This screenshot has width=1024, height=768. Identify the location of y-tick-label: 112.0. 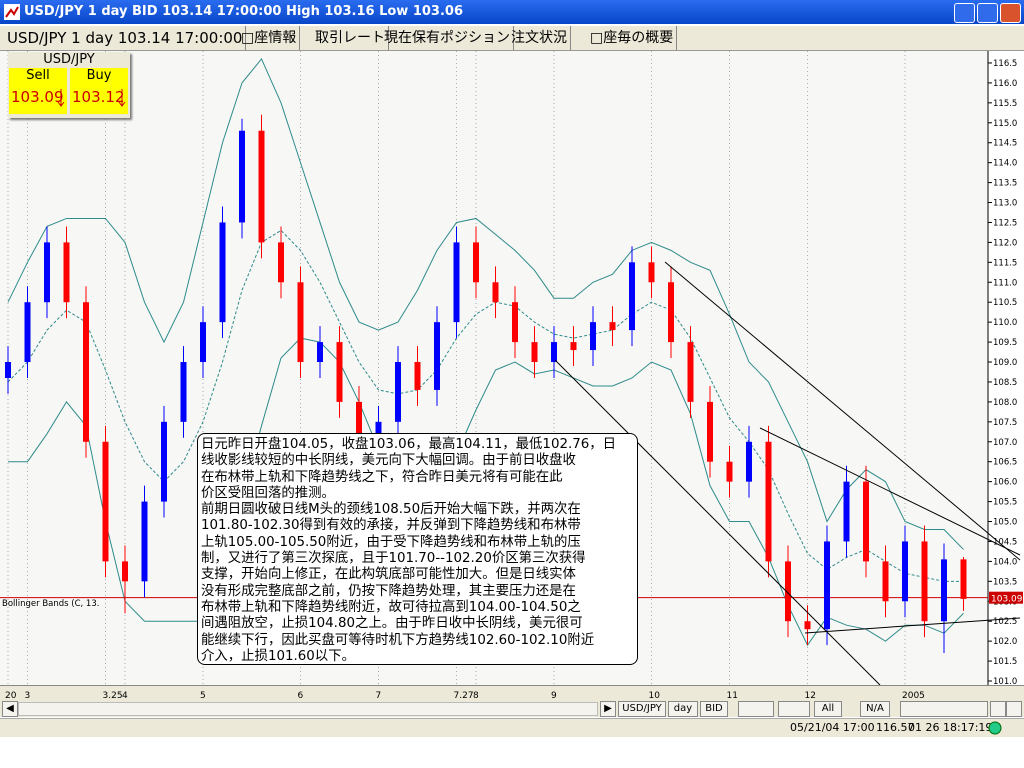
(1005, 243).